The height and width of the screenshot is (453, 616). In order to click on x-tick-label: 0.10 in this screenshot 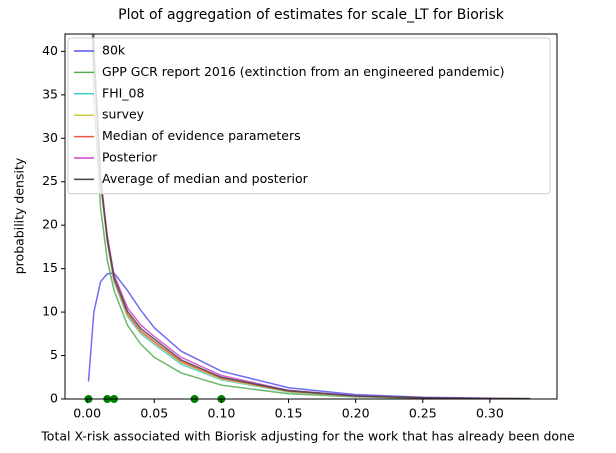, I will do `click(221, 413)`.